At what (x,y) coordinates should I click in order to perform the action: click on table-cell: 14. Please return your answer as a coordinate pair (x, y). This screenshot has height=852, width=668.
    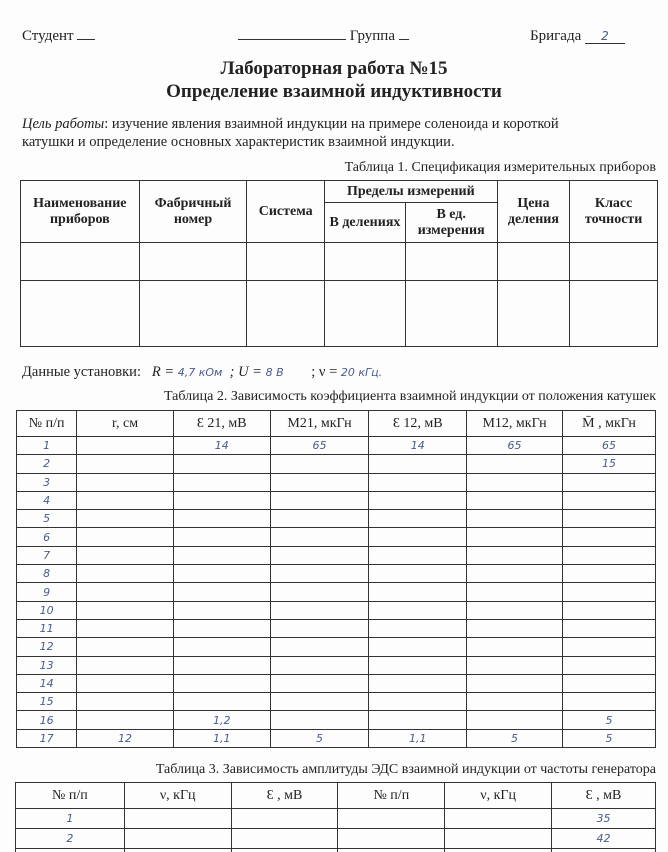
    Looking at the image, I should click on (46, 683).